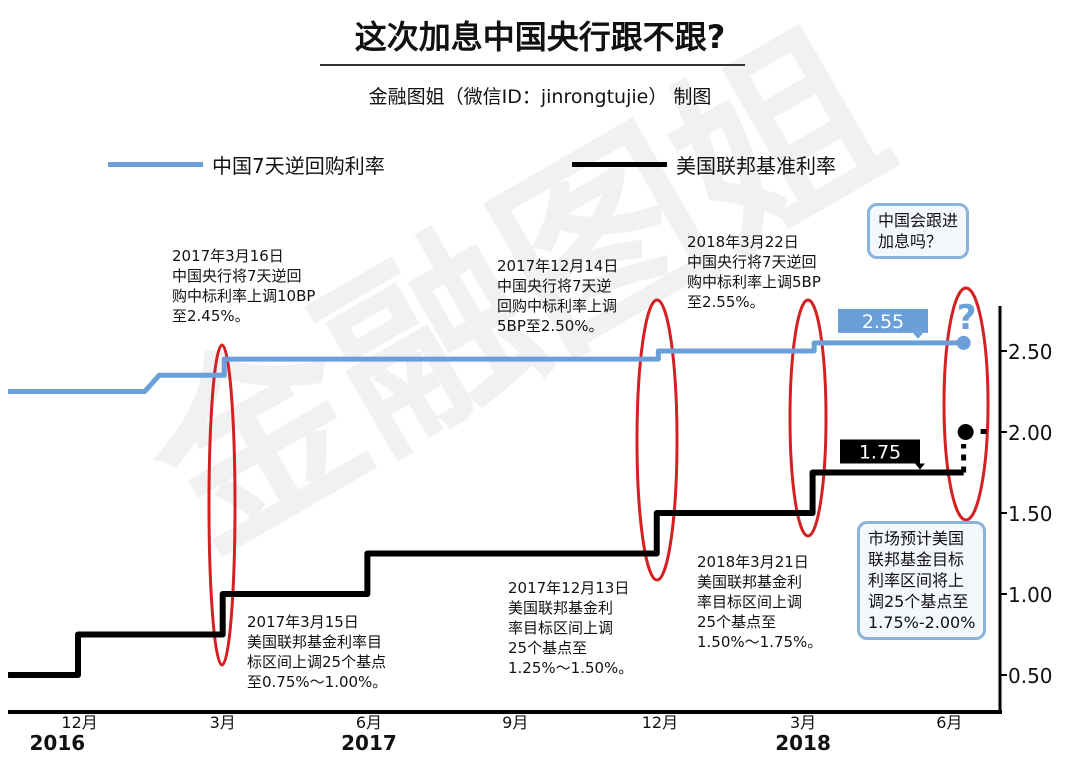  I want to click on annotation-cn-2018-03: 2018年3月22日 中国央行将7天逆回 购中标利率上调5BP 至2.55%。, so click(754, 272).